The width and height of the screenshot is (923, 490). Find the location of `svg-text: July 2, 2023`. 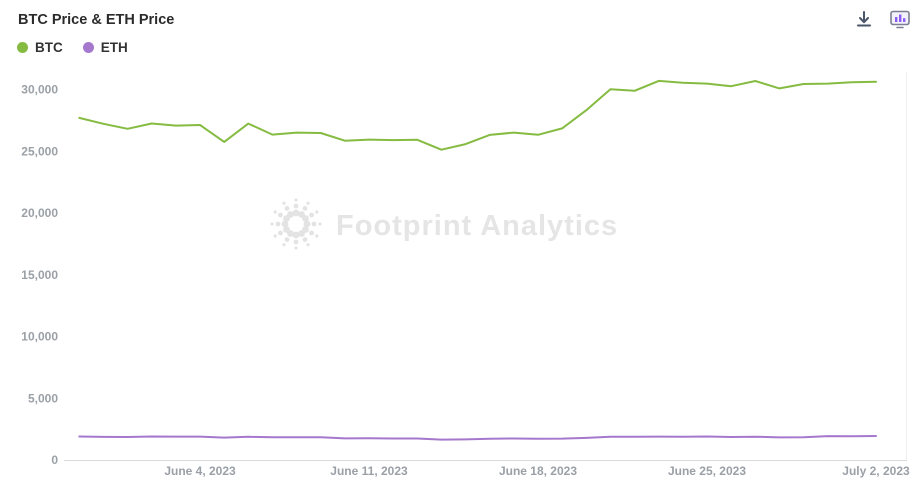

svg-text: July 2, 2023 is located at coordinates (876, 471).